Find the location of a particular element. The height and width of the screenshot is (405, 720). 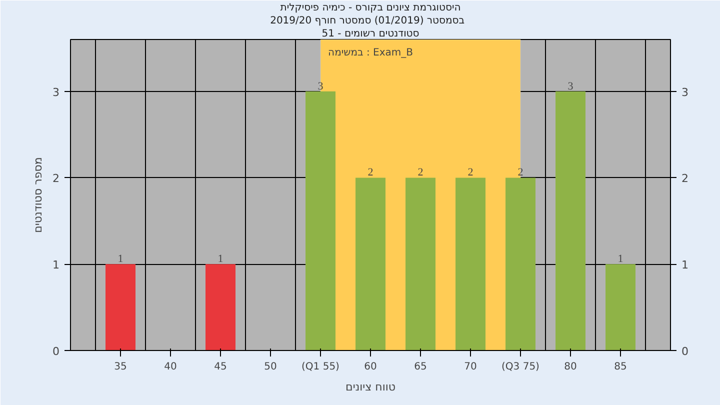

x-tick-label: 85 is located at coordinates (620, 367).